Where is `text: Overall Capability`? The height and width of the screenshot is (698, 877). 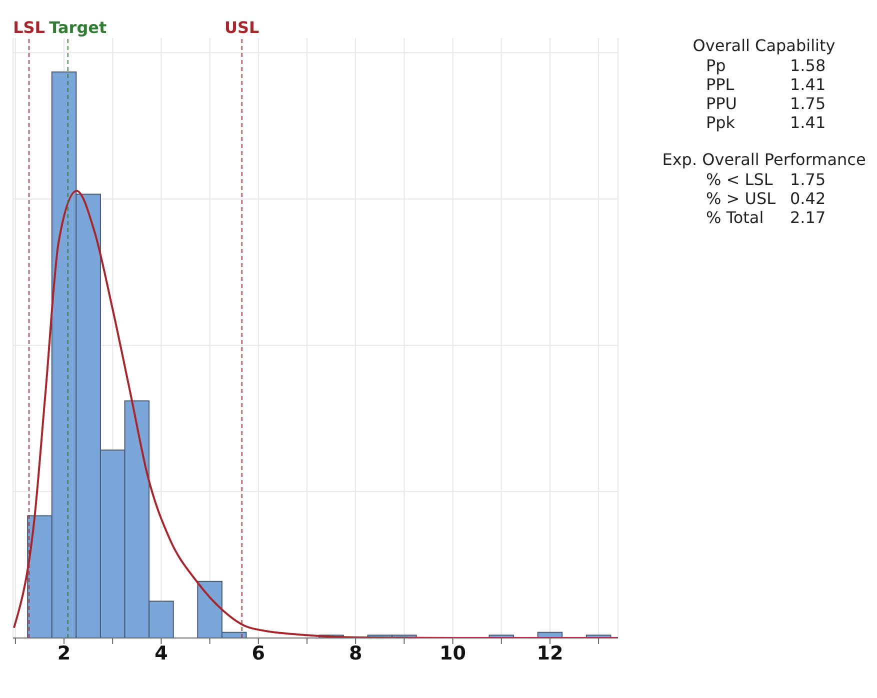
text: Overall Capability is located at coordinates (764, 46).